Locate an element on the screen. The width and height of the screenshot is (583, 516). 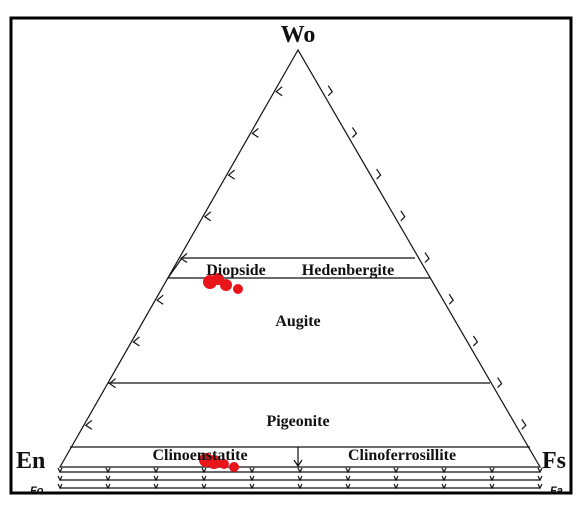
field-label: Augite is located at coordinates (297, 321).